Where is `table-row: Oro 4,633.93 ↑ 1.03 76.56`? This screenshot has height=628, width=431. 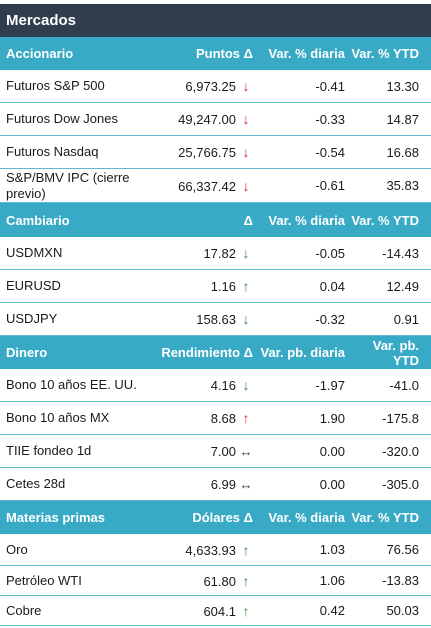
table-row: Oro 4,633.93 ↑ 1.03 76.56 is located at coordinates (215, 550).